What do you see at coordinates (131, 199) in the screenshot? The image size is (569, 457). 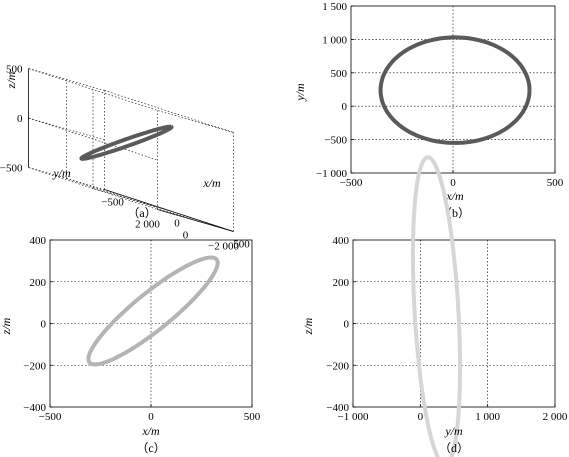 I see `grid-line-y` at bounding box center [131, 199].